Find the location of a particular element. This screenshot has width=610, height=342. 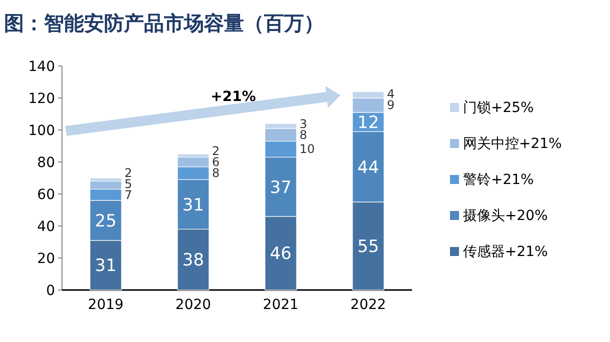

y-tick-label: 20 is located at coordinates (46, 259).